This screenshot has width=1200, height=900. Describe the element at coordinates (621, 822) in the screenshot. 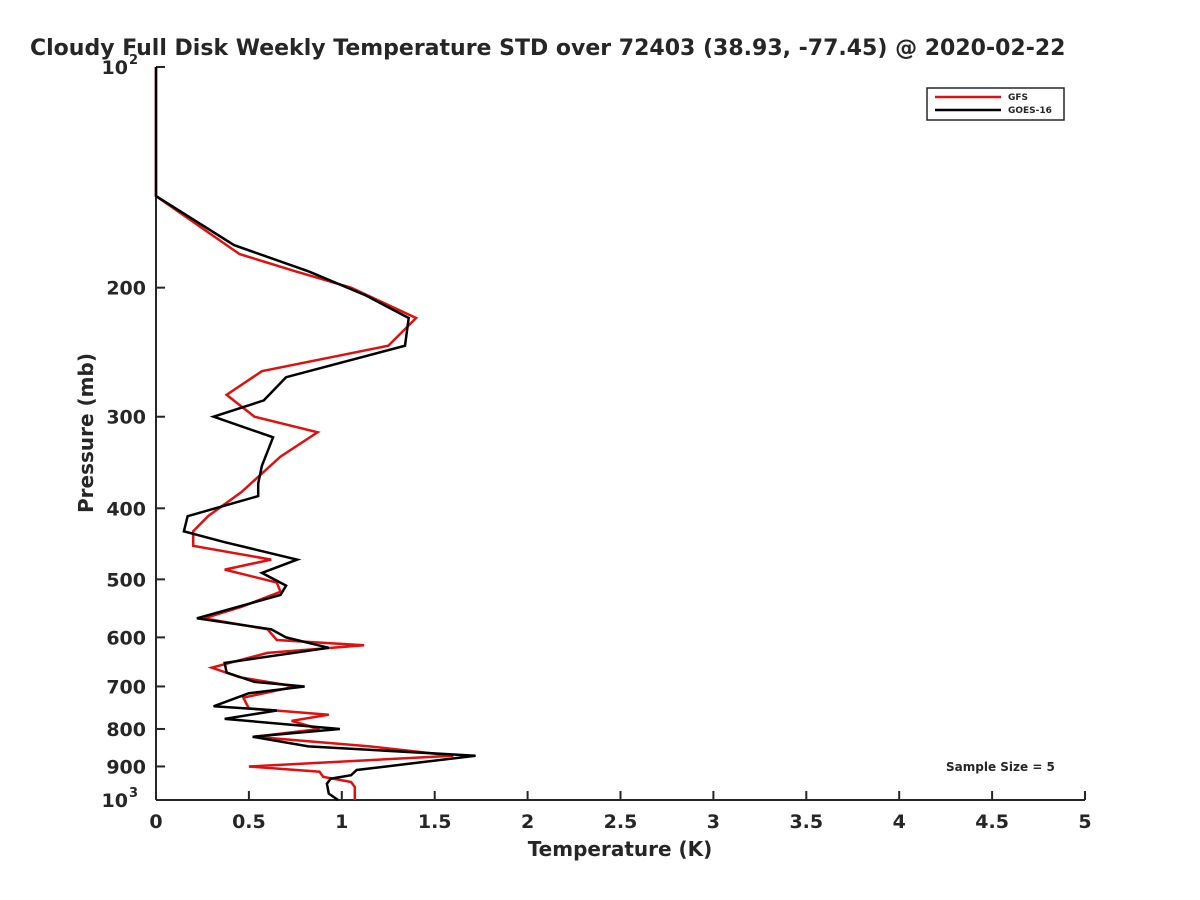

I see `x-tick-label: 2.5` at that location.